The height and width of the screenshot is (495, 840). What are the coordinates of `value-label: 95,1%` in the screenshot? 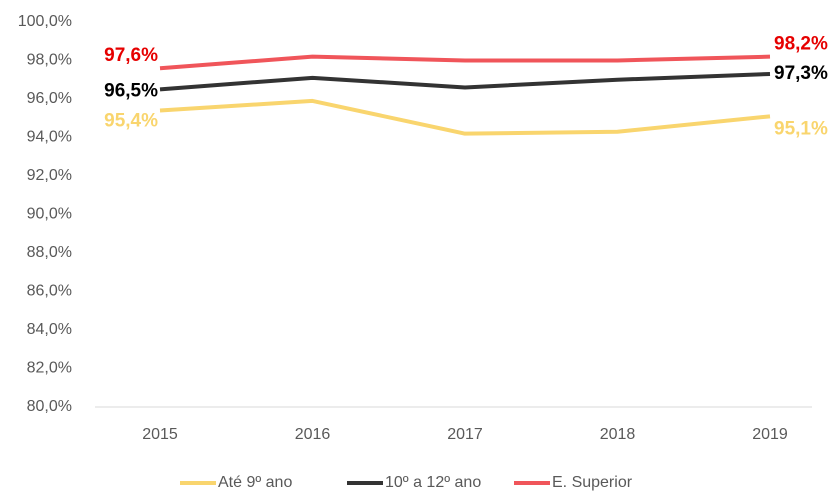 It's located at (801, 128).